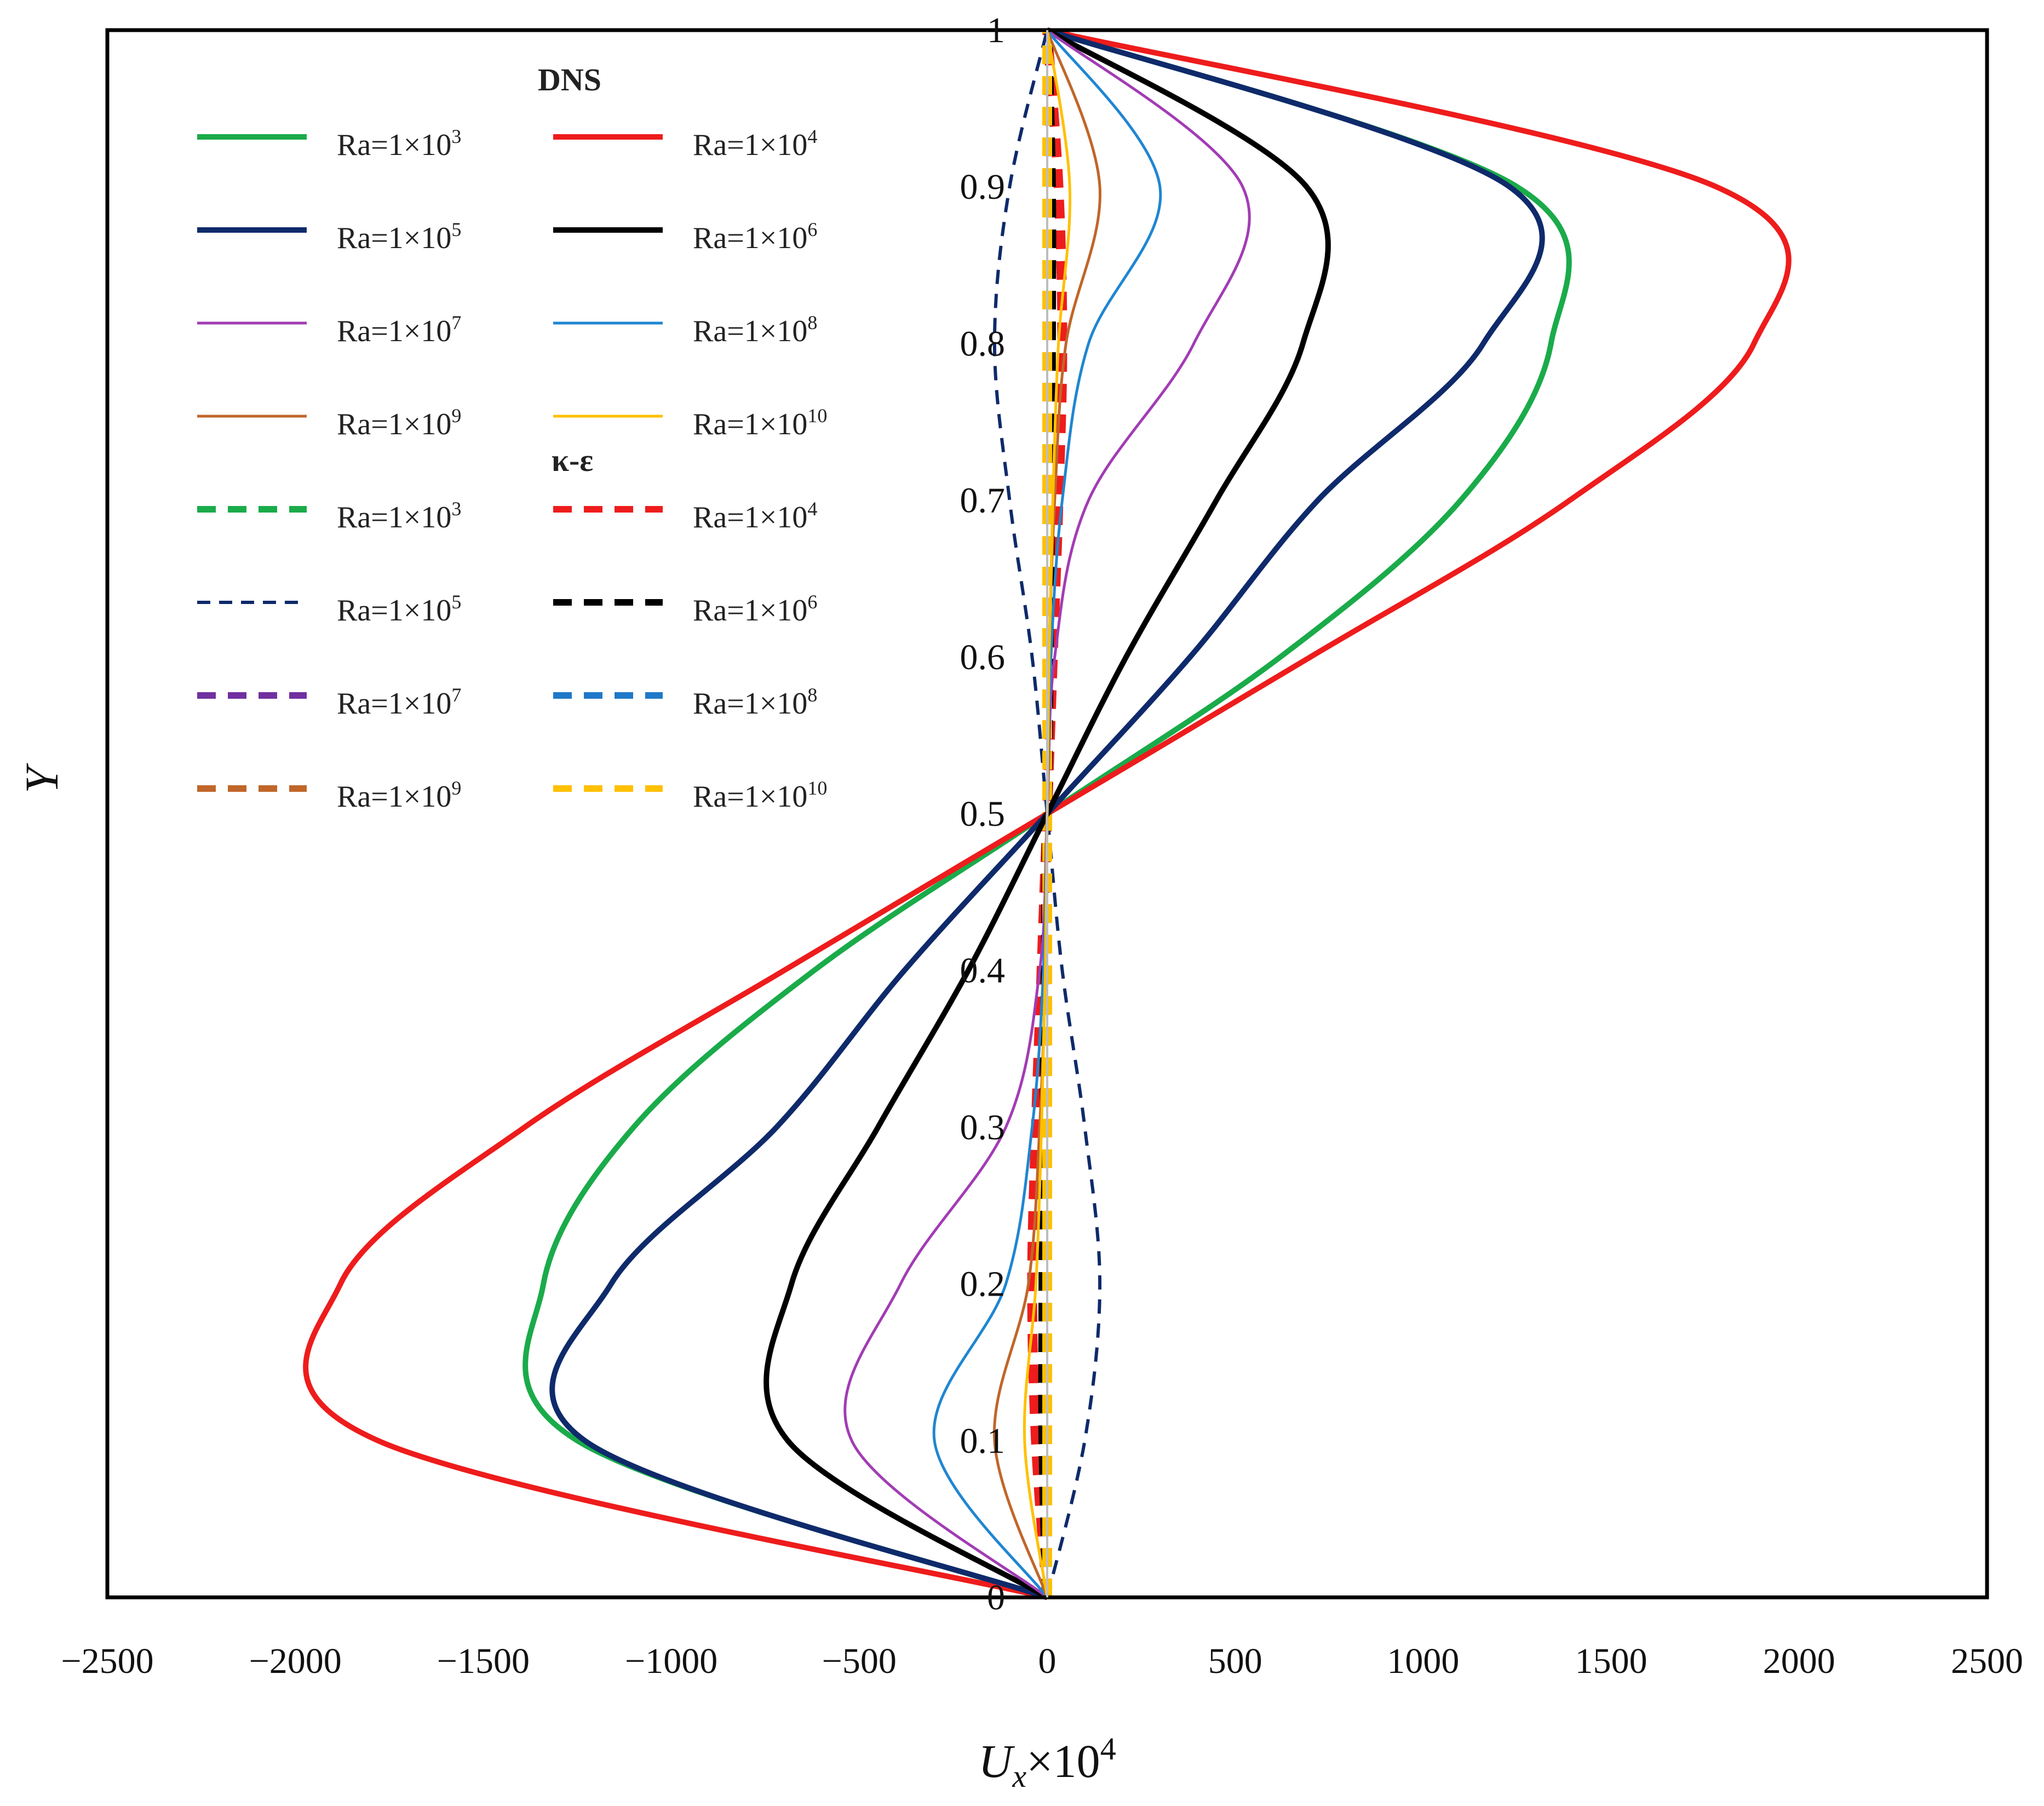 The height and width of the screenshot is (1806, 2044). Describe the element at coordinates (983, 971) in the screenshot. I see `y-tick-label: 0.4` at that location.